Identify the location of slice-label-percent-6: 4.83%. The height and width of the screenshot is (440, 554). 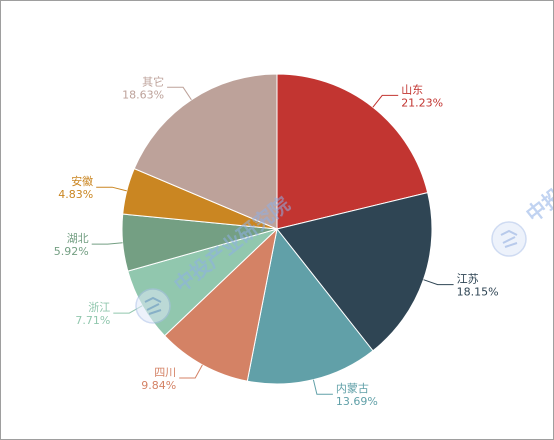
(75, 194).